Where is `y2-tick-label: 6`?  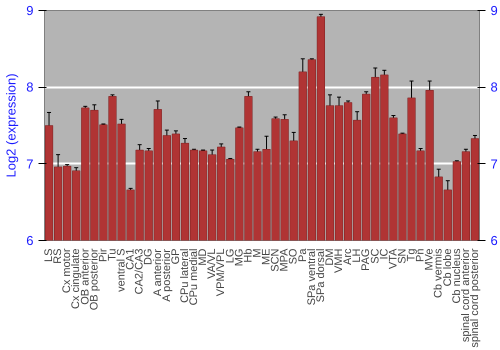
y2-tick-label: 6 is located at coordinates (494, 240).